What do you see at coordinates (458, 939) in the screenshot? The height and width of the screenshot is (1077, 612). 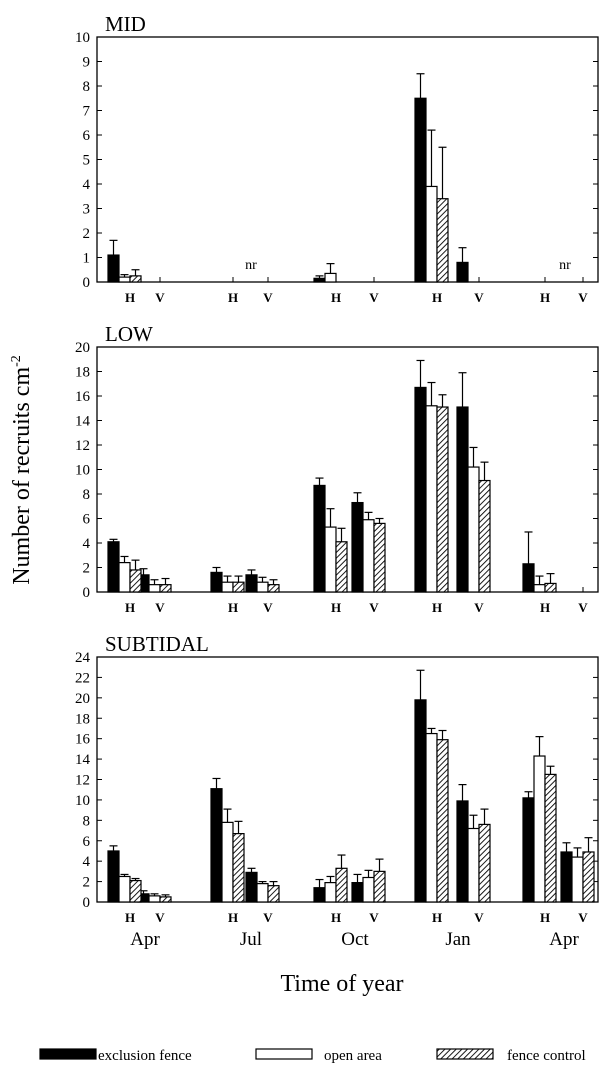 I see `x-month-label: Jan` at bounding box center [458, 939].